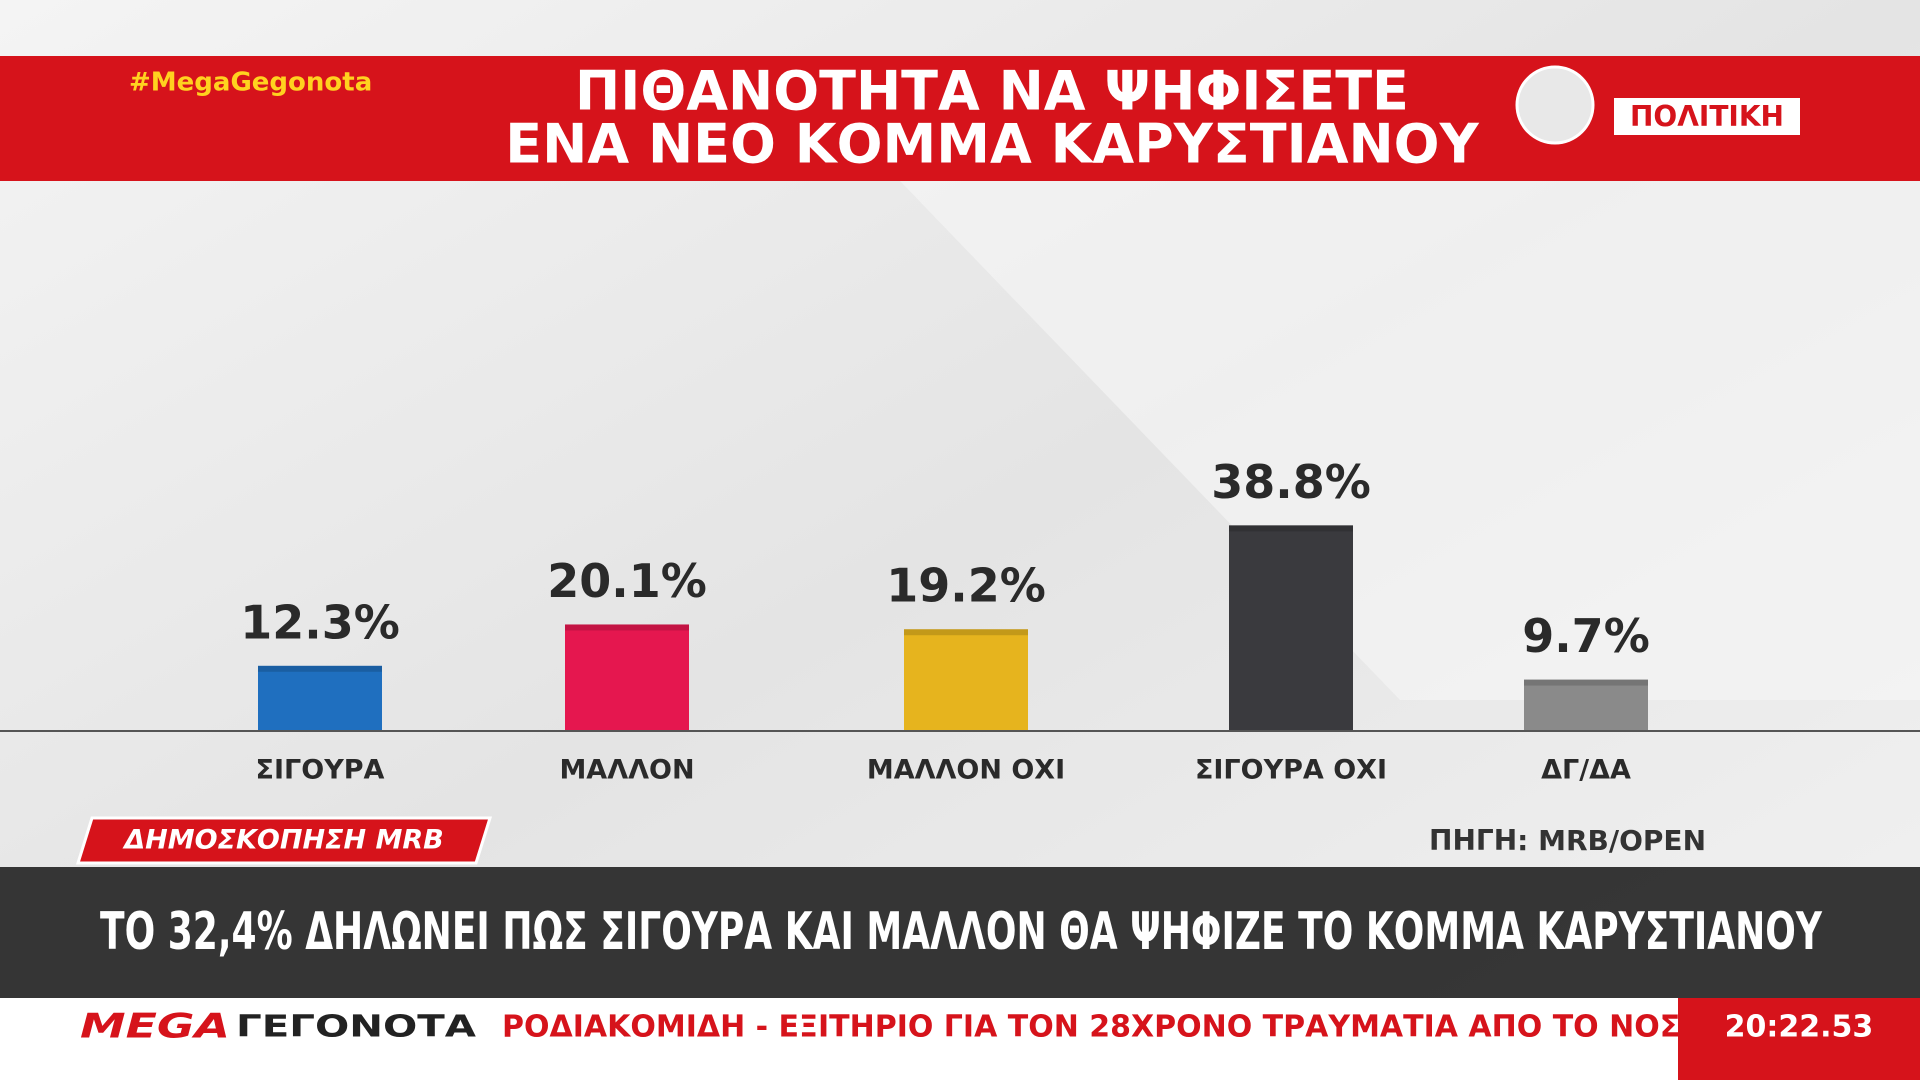 The width and height of the screenshot is (1920, 1080). Describe the element at coordinates (155, 1027) in the screenshot. I see `channel-logo: MEGA` at that location.